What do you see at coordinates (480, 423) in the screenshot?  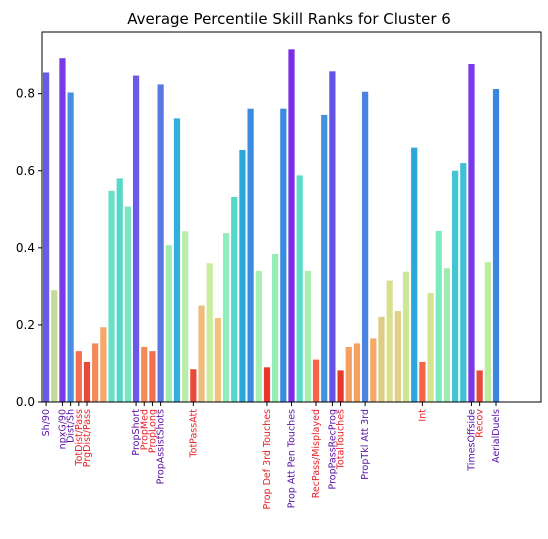 I see `x-tick-label: Recov` at bounding box center [480, 423].